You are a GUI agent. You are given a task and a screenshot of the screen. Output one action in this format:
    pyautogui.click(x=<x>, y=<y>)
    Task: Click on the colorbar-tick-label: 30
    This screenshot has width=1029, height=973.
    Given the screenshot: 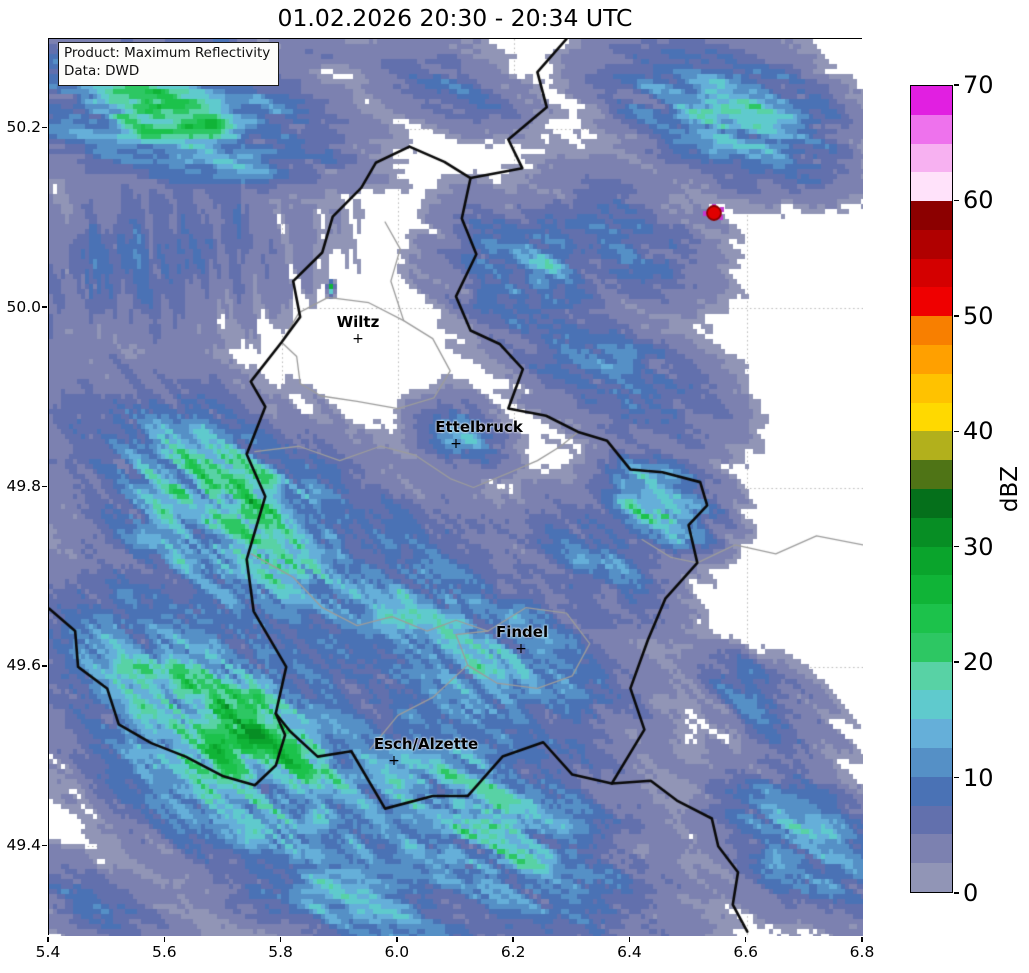 What is the action you would take?
    pyautogui.click(x=978, y=546)
    